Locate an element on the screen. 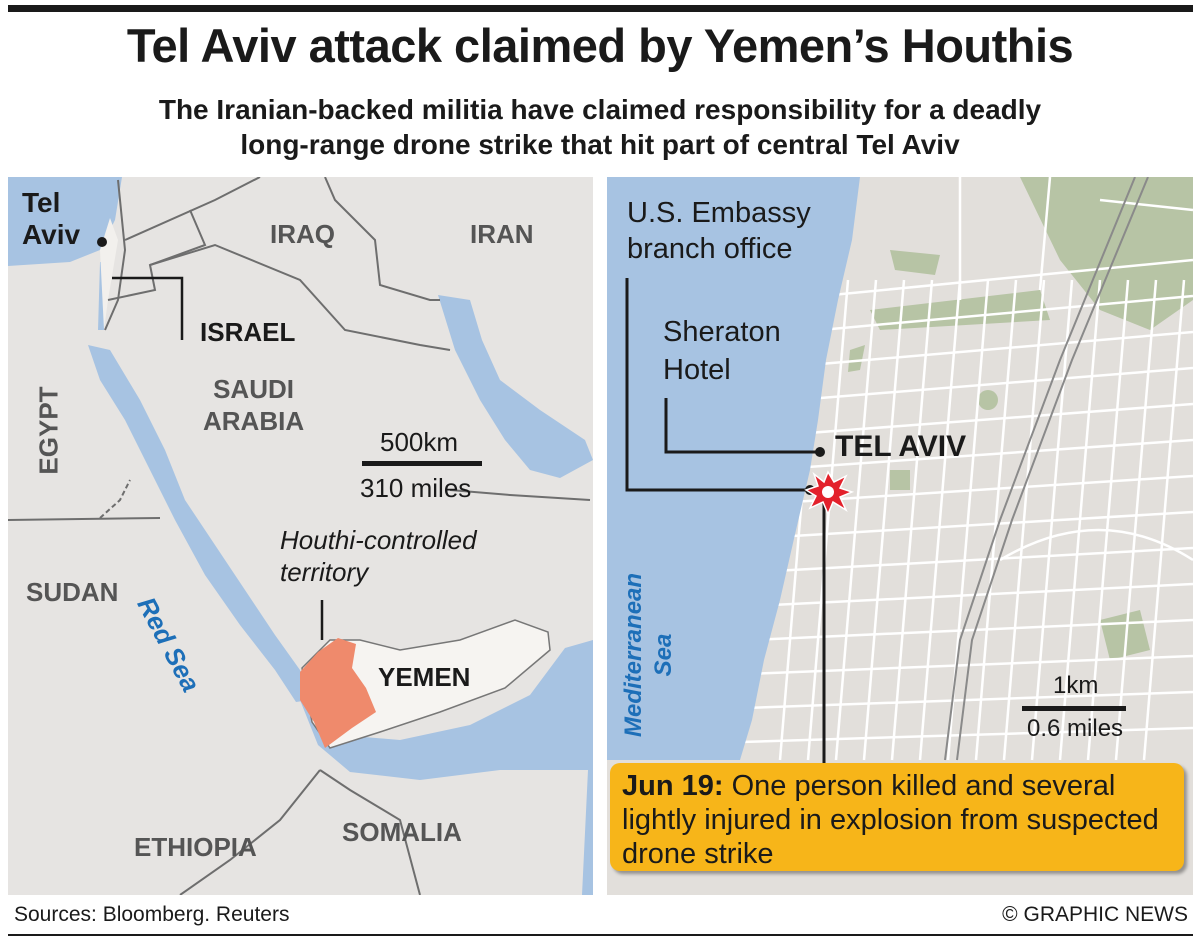 The height and width of the screenshot is (945, 1200). red-sea is located at coordinates (199, 523).